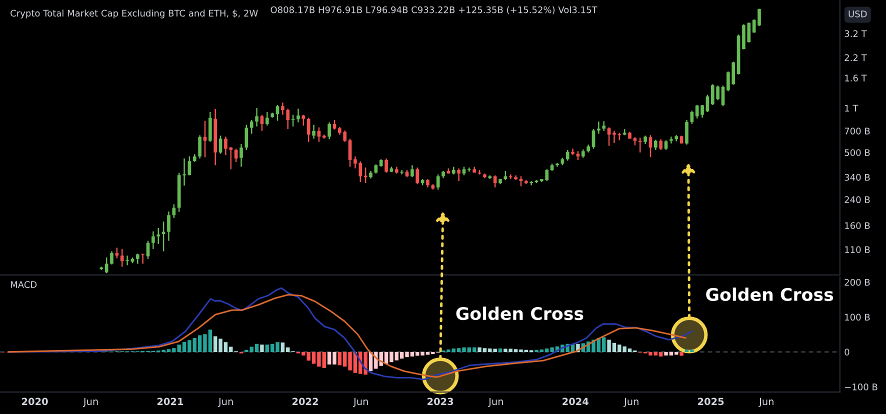  What do you see at coordinates (35, 402) in the screenshot?
I see `x-tick-label: 2020` at bounding box center [35, 402].